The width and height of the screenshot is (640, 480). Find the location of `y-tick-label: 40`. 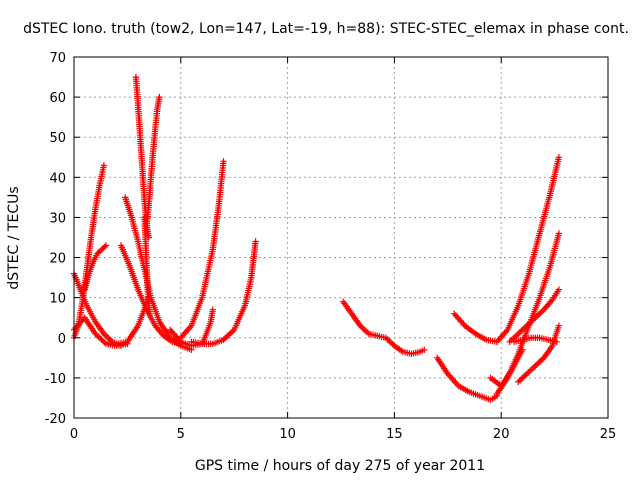

y-tick-label: 40 is located at coordinates (57, 178).